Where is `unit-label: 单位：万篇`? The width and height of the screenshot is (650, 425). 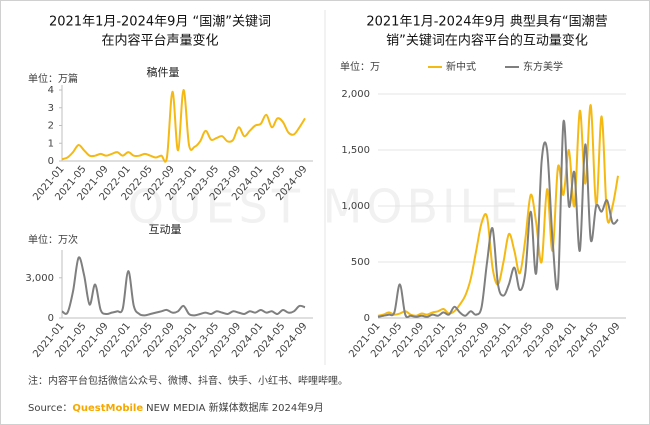 unit-label: 单位：万篇 is located at coordinates (53, 78).